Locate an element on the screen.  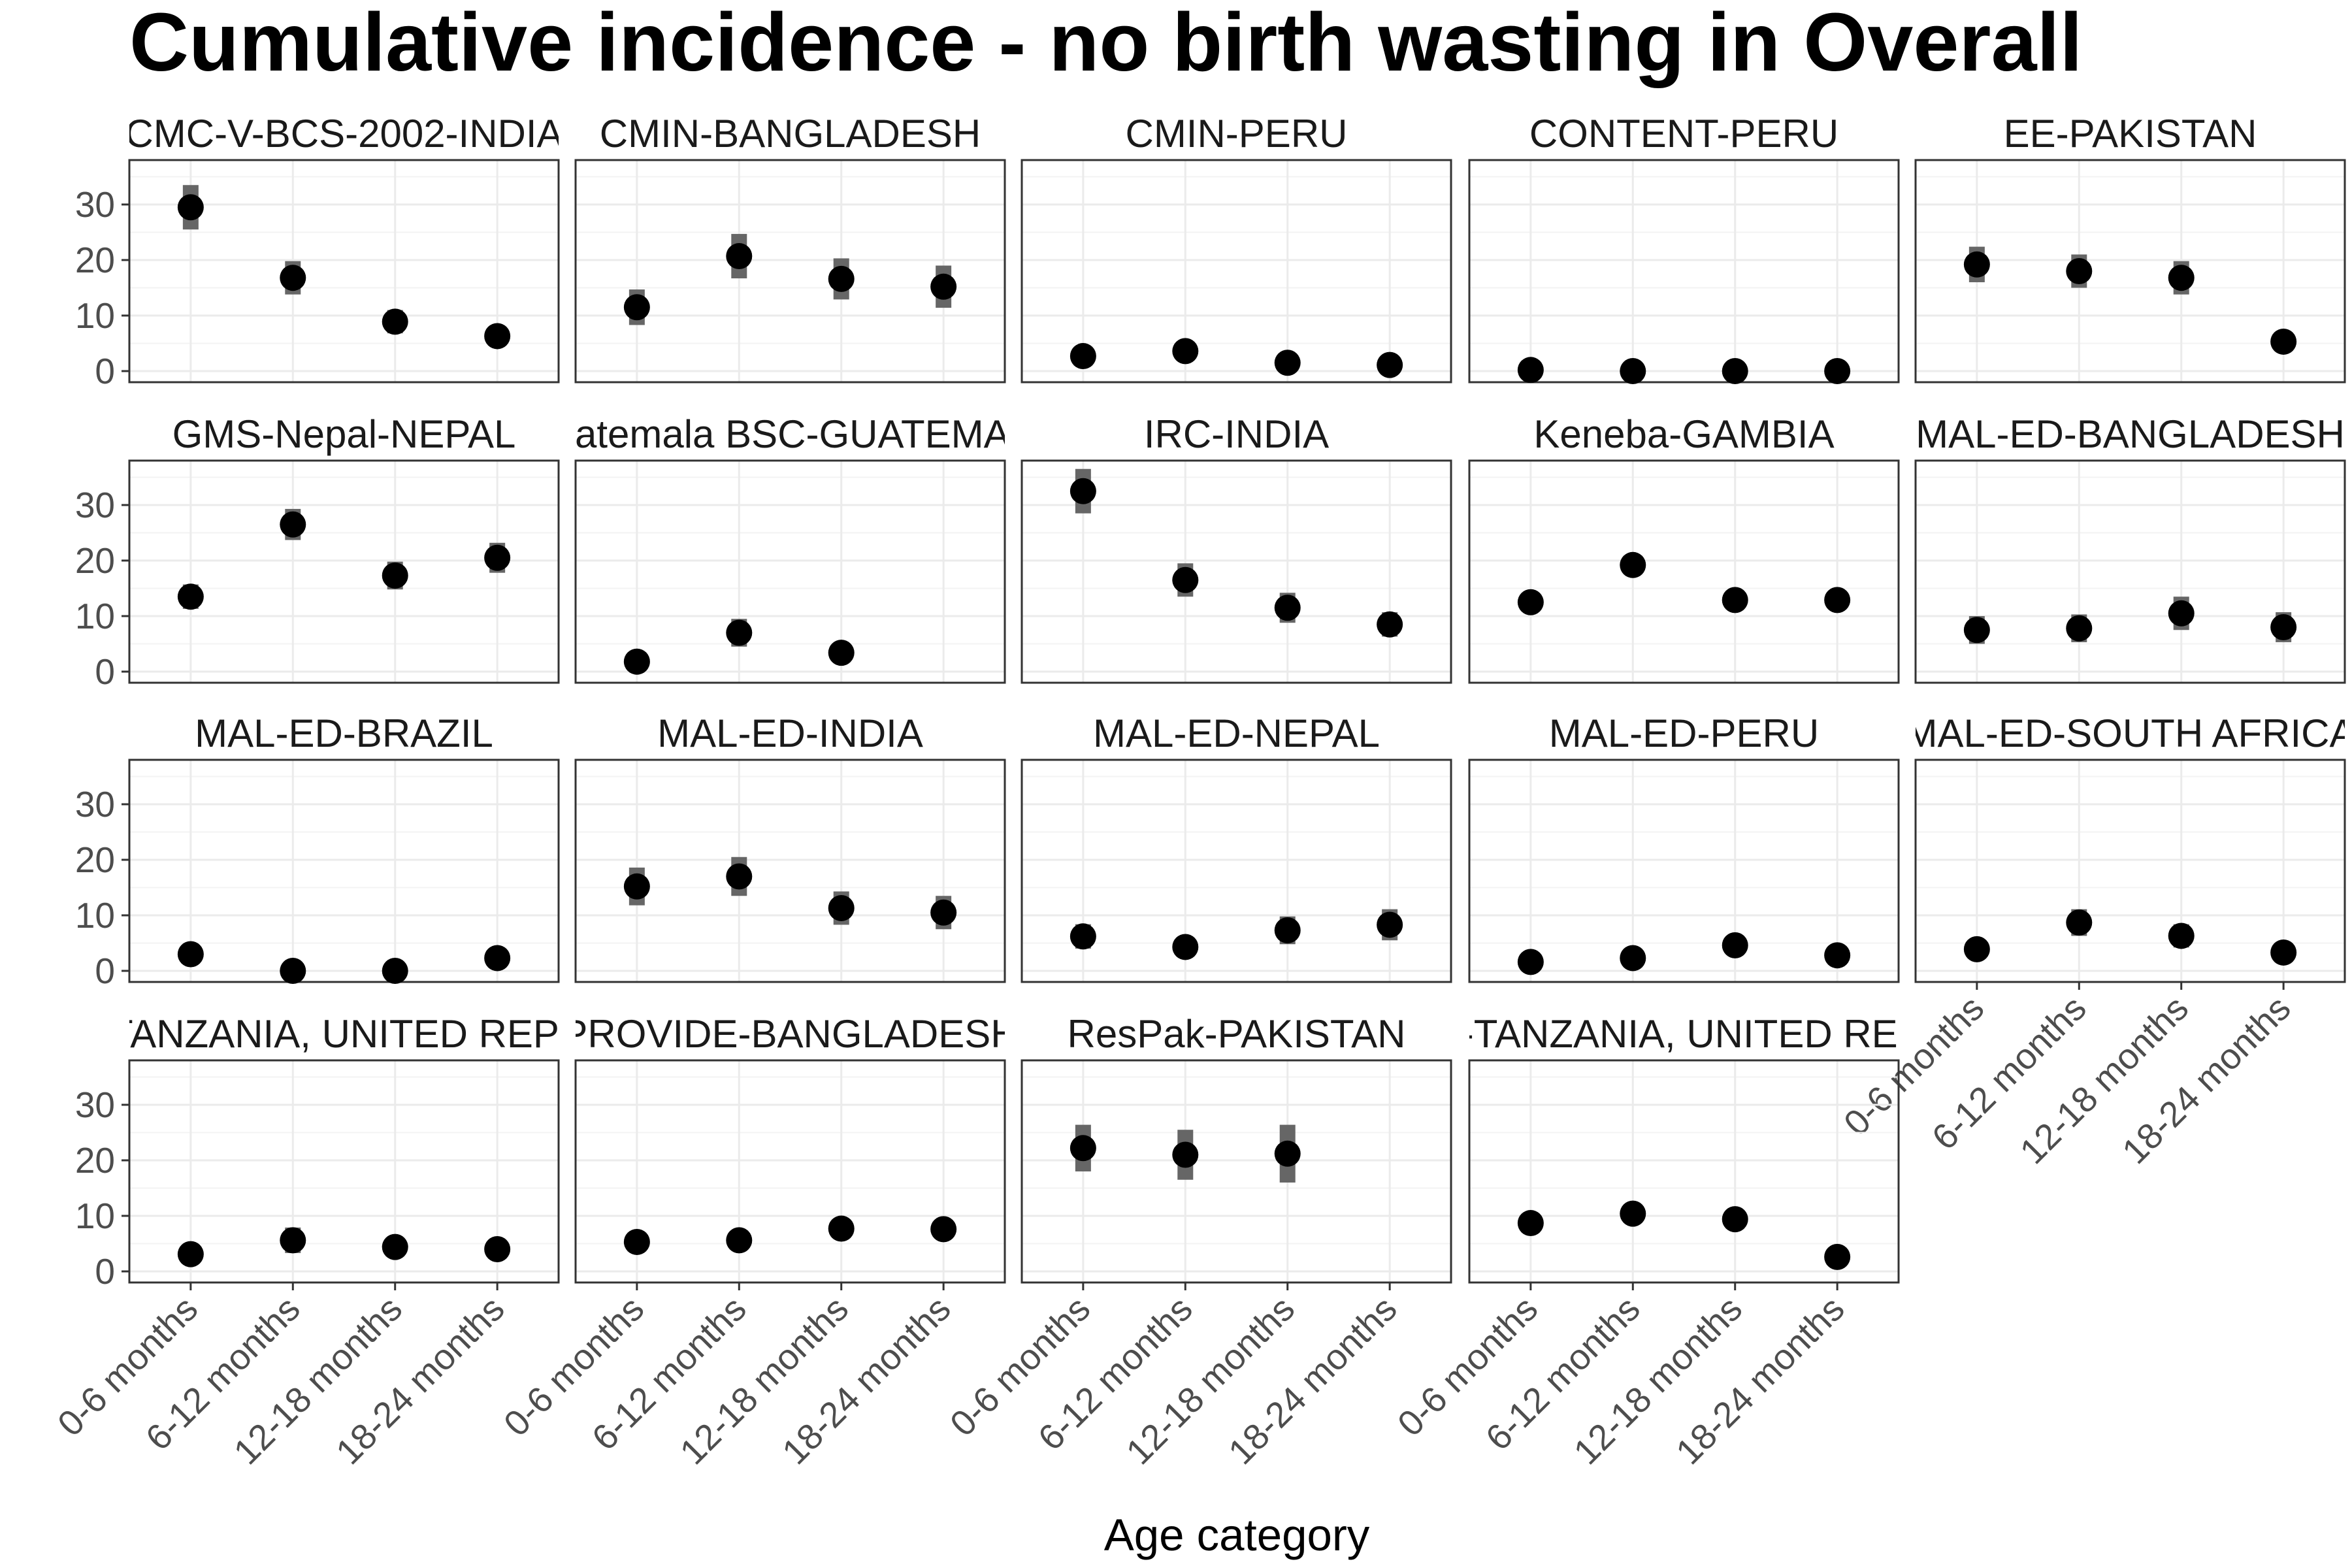
facet-panel: CONTENT-PERU is located at coordinates (1684, 248).